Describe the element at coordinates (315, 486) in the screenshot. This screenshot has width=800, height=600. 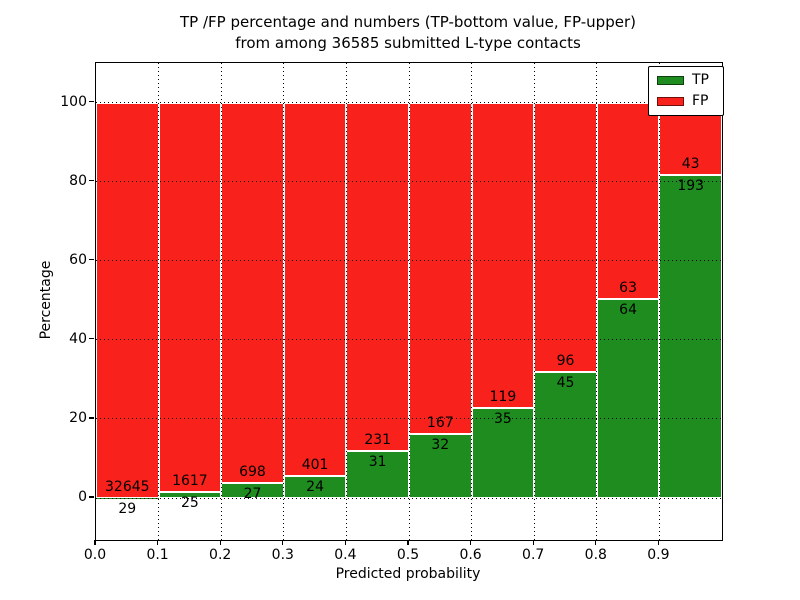
I see `bar-tp-count-label: 24` at that location.